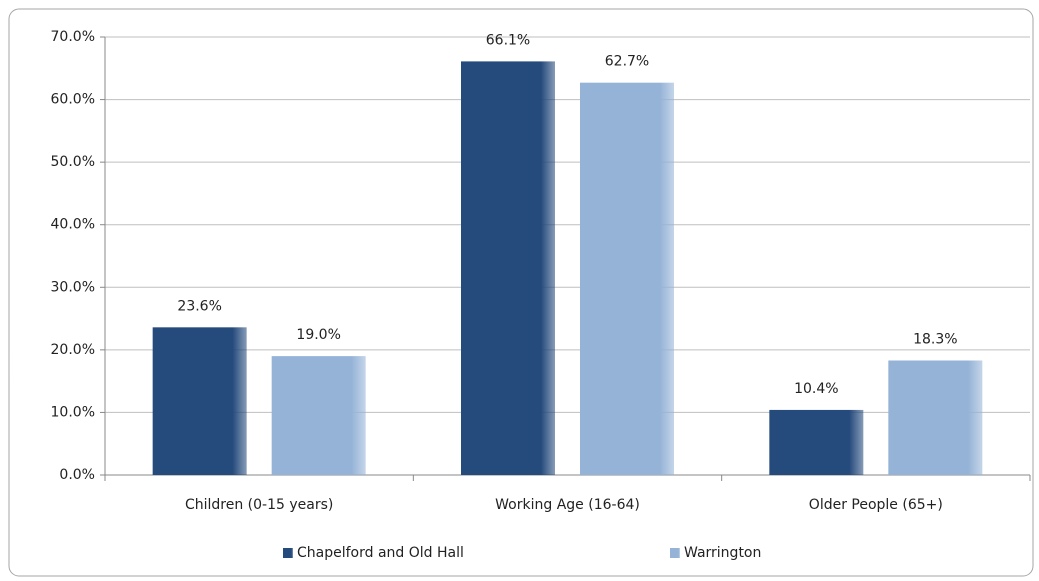  What do you see at coordinates (380, 553) in the screenshot?
I see `legend-label: Chapelford and Old Hall` at bounding box center [380, 553].